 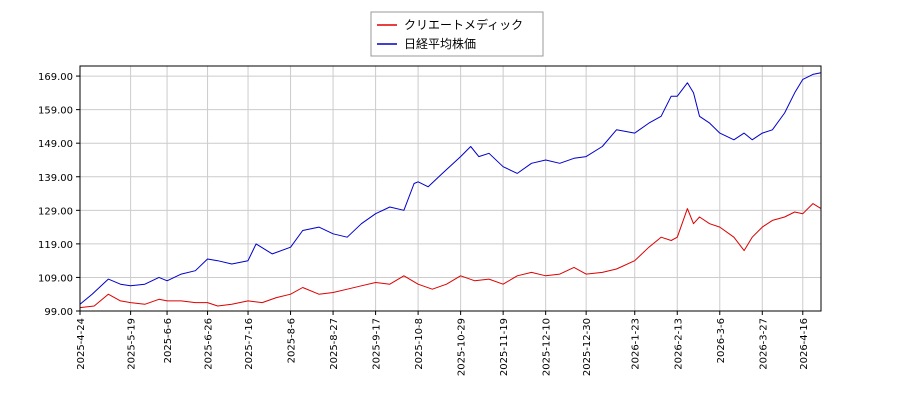 I want to click on x-tick-label: 2025-12-30, so click(x=587, y=347).